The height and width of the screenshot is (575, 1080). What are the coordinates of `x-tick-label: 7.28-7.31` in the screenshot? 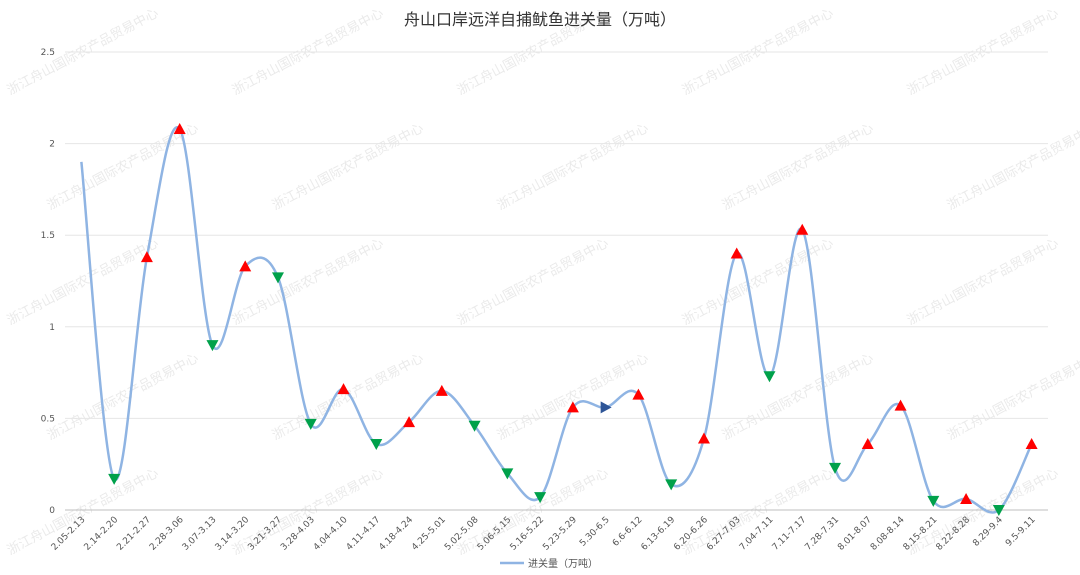 It's located at (822, 534).